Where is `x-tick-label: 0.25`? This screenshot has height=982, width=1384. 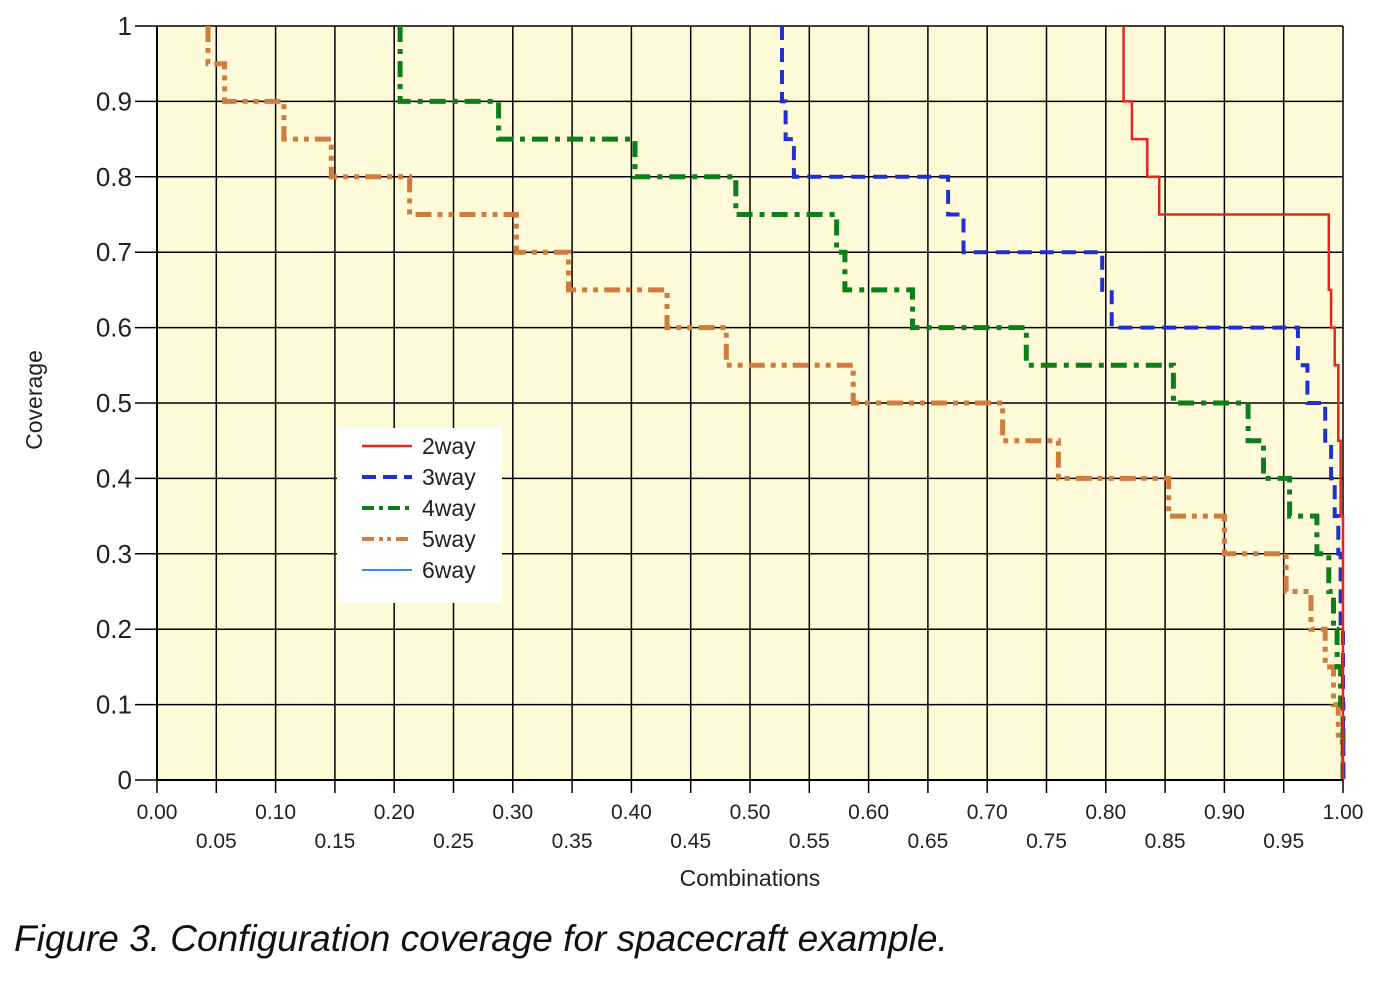 x-tick-label: 0.25 is located at coordinates (453, 841).